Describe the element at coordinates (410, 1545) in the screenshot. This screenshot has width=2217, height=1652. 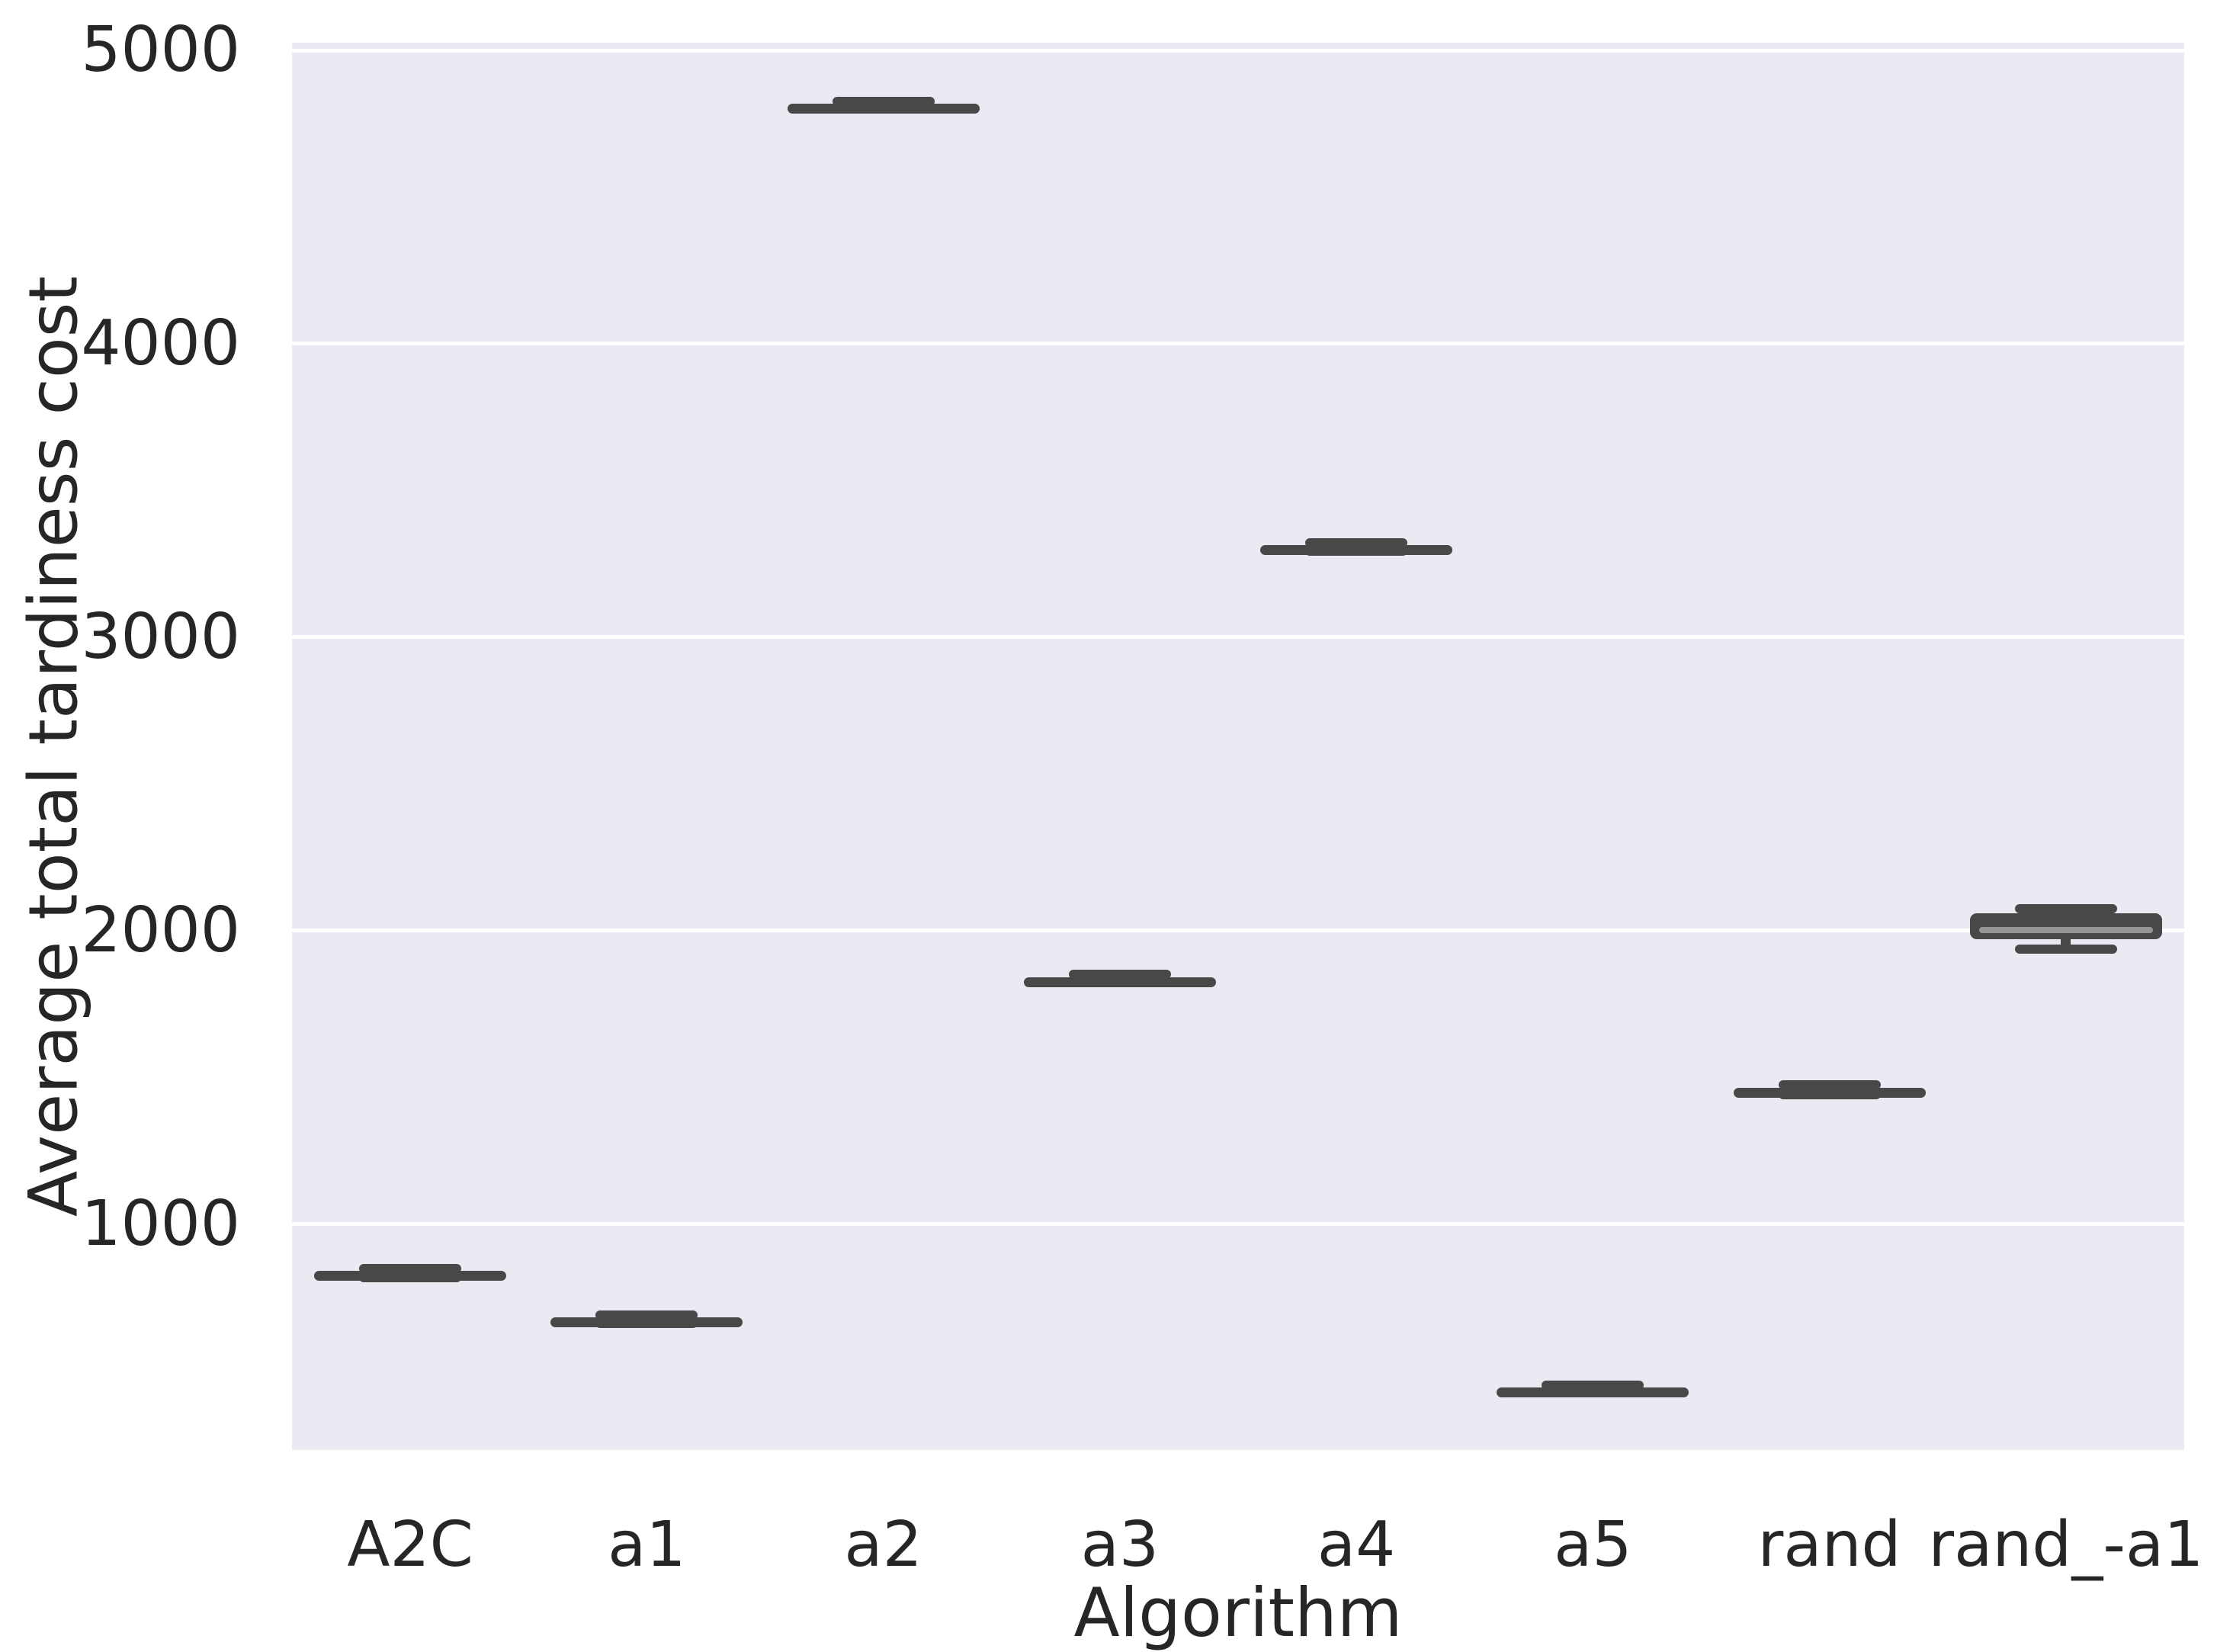
I see `x-tick-label: A2C` at that location.